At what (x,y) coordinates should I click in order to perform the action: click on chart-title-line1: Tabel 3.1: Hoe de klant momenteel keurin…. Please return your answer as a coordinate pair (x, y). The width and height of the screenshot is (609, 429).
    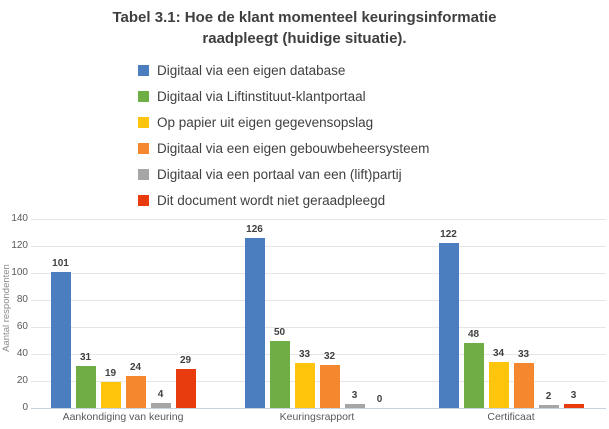
    Looking at the image, I should click on (304, 17).